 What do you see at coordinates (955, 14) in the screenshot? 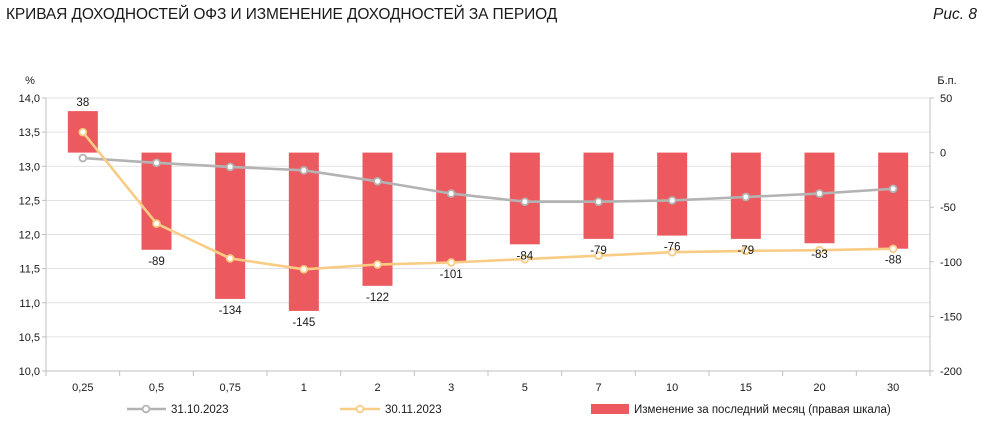
I see `figure-label: Рис. 8` at bounding box center [955, 14].